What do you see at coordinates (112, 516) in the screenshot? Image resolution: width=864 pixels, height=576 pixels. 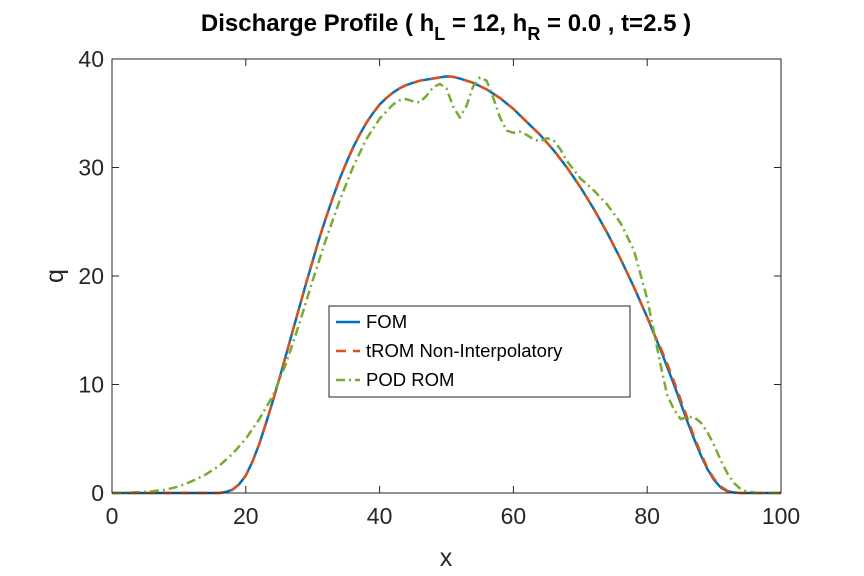 I see `x-tick-label: 0` at bounding box center [112, 516].